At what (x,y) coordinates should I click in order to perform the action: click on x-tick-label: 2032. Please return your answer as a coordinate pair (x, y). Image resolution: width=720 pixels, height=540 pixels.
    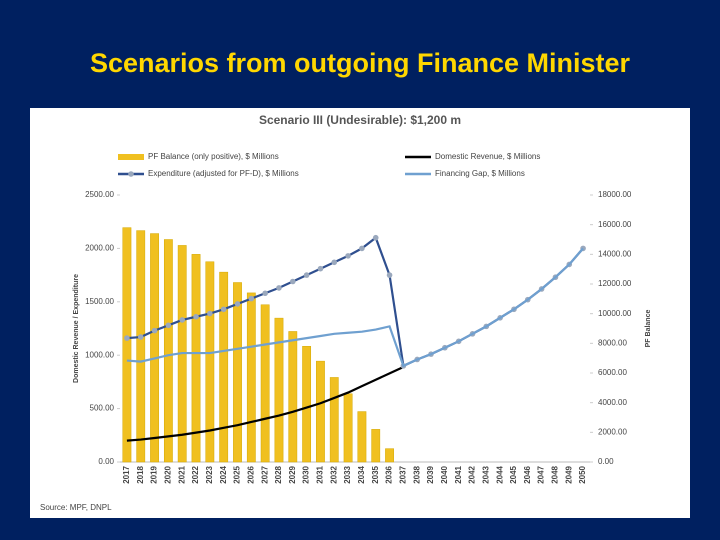
    Looking at the image, I should click on (333, 474).